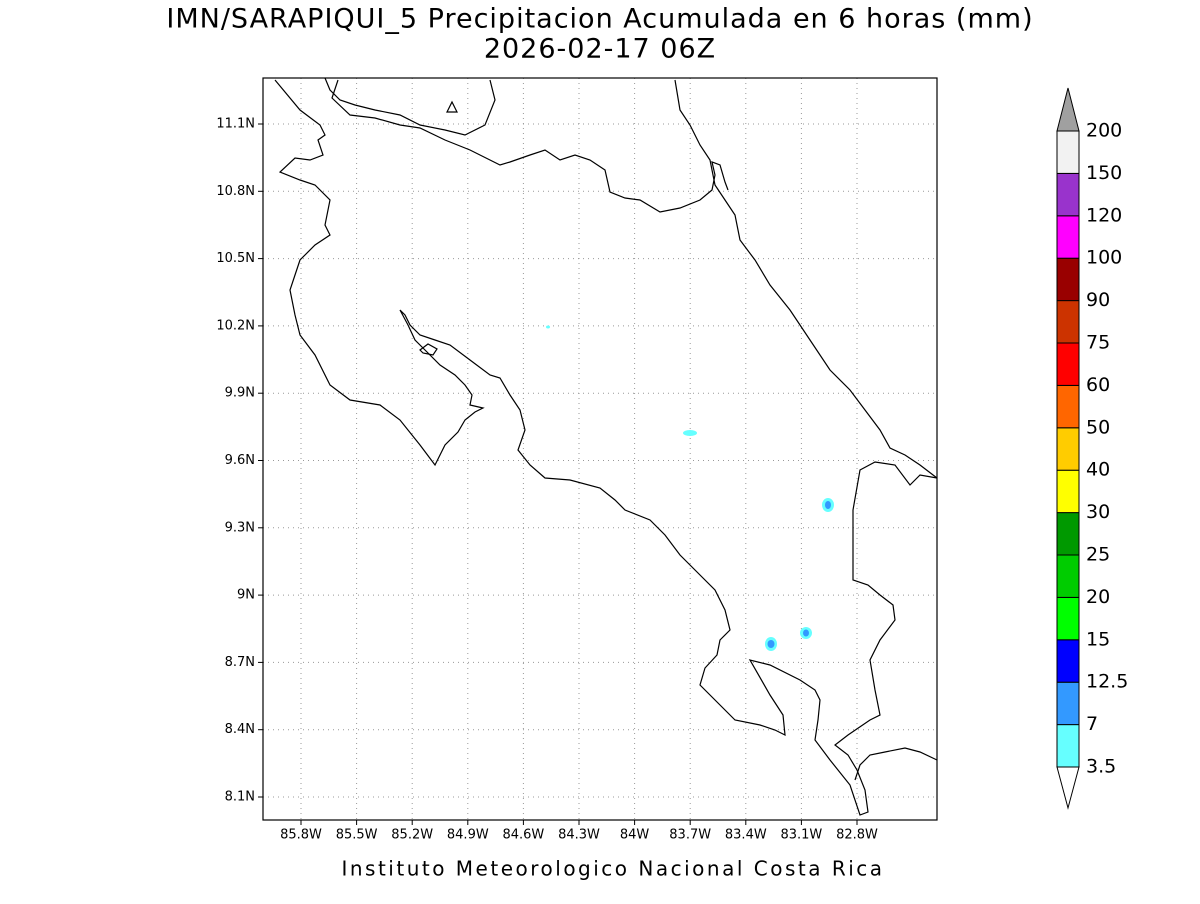 Image resolution: width=1200 pixels, height=904 pixels. I want to click on colorbar-over, so click(1068, 109).